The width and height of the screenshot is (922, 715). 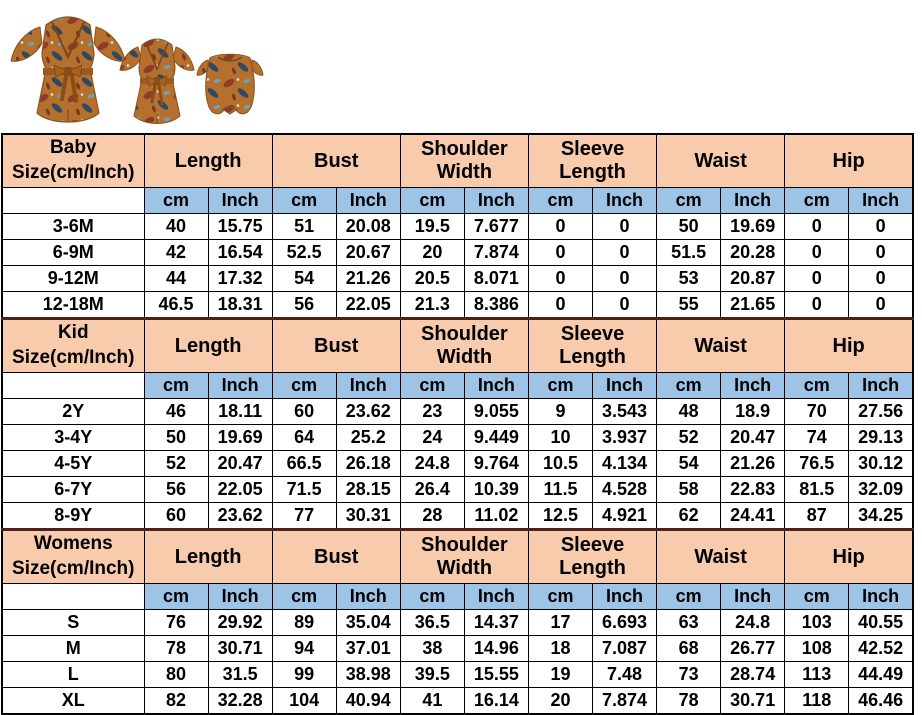 I want to click on value-cell: 20.87, so click(x=753, y=278).